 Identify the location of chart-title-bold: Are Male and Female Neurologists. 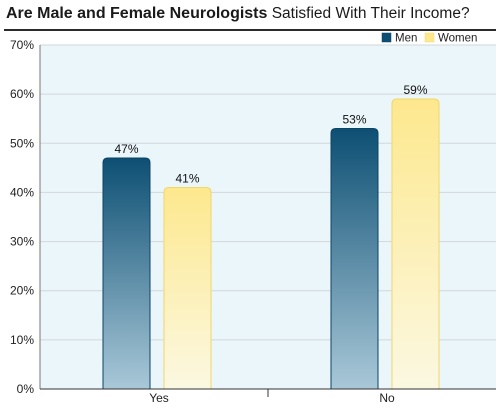
(137, 13).